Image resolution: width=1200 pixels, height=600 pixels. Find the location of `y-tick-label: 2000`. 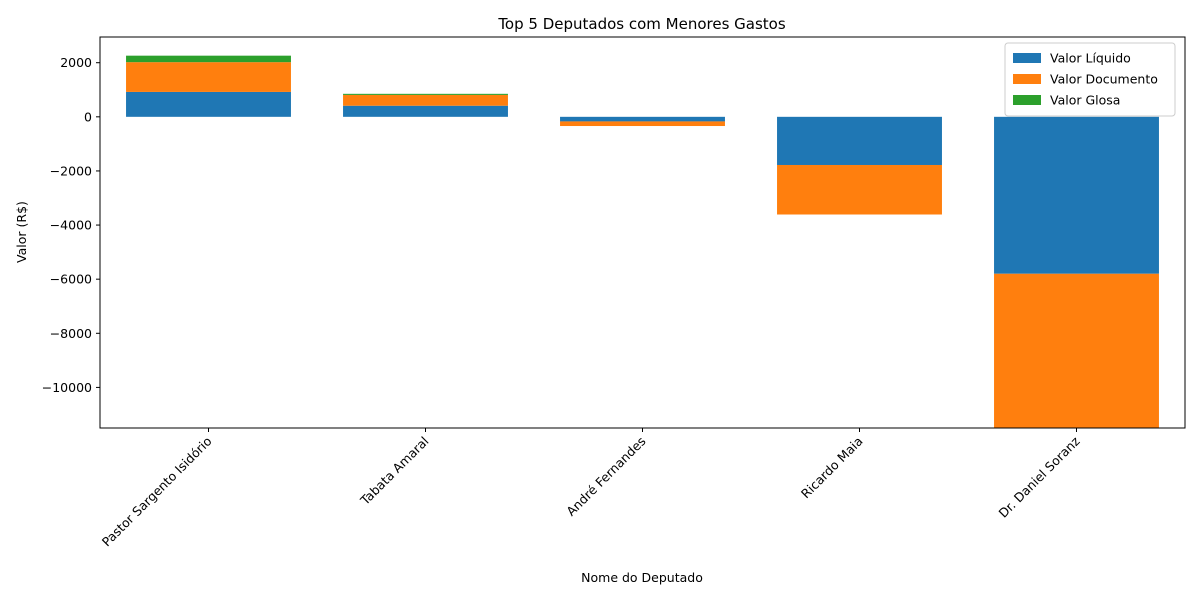

y-tick-label: 2000 is located at coordinates (76, 62).